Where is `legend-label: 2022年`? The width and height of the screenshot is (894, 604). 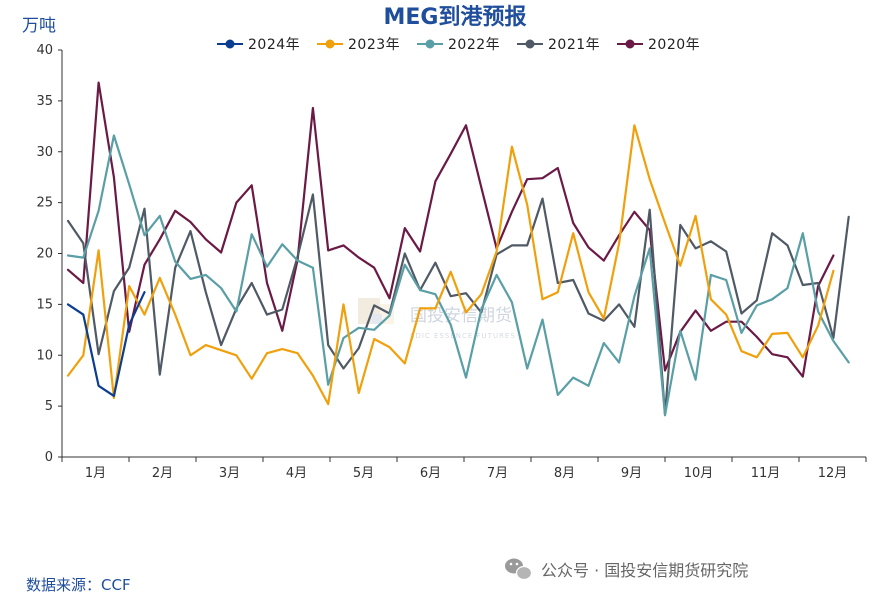 legend-label: 2022年 is located at coordinates (474, 45).